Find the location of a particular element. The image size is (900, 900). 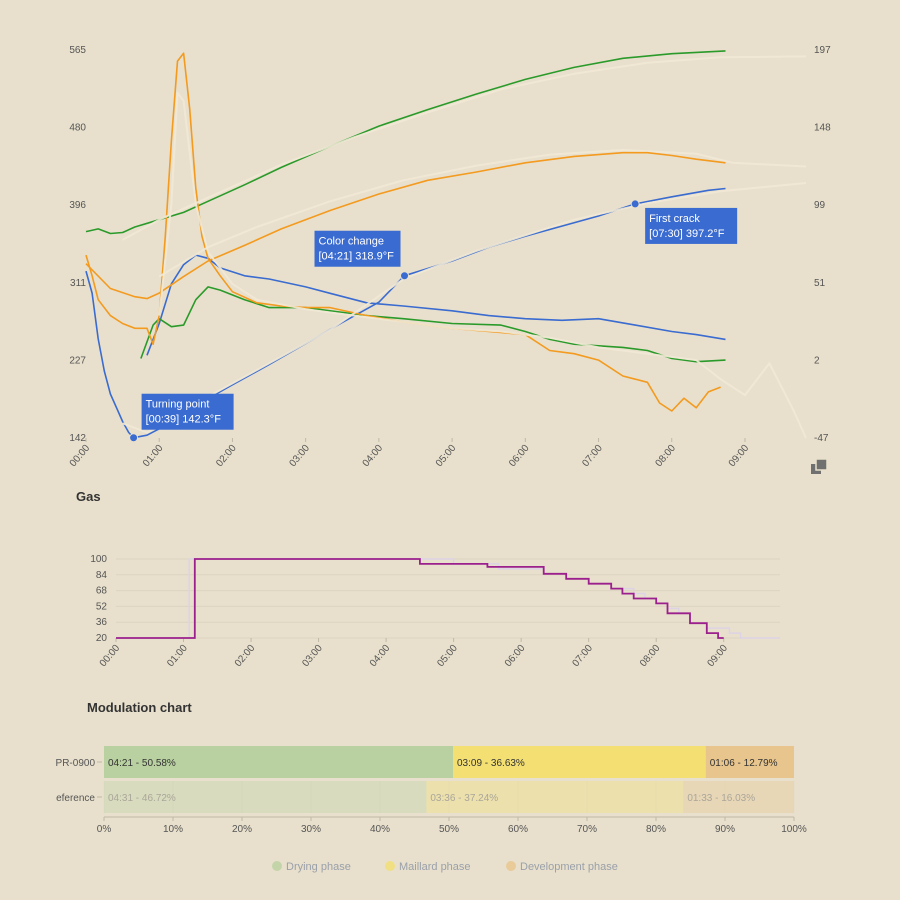

gas-lines is located at coordinates (448, 598).